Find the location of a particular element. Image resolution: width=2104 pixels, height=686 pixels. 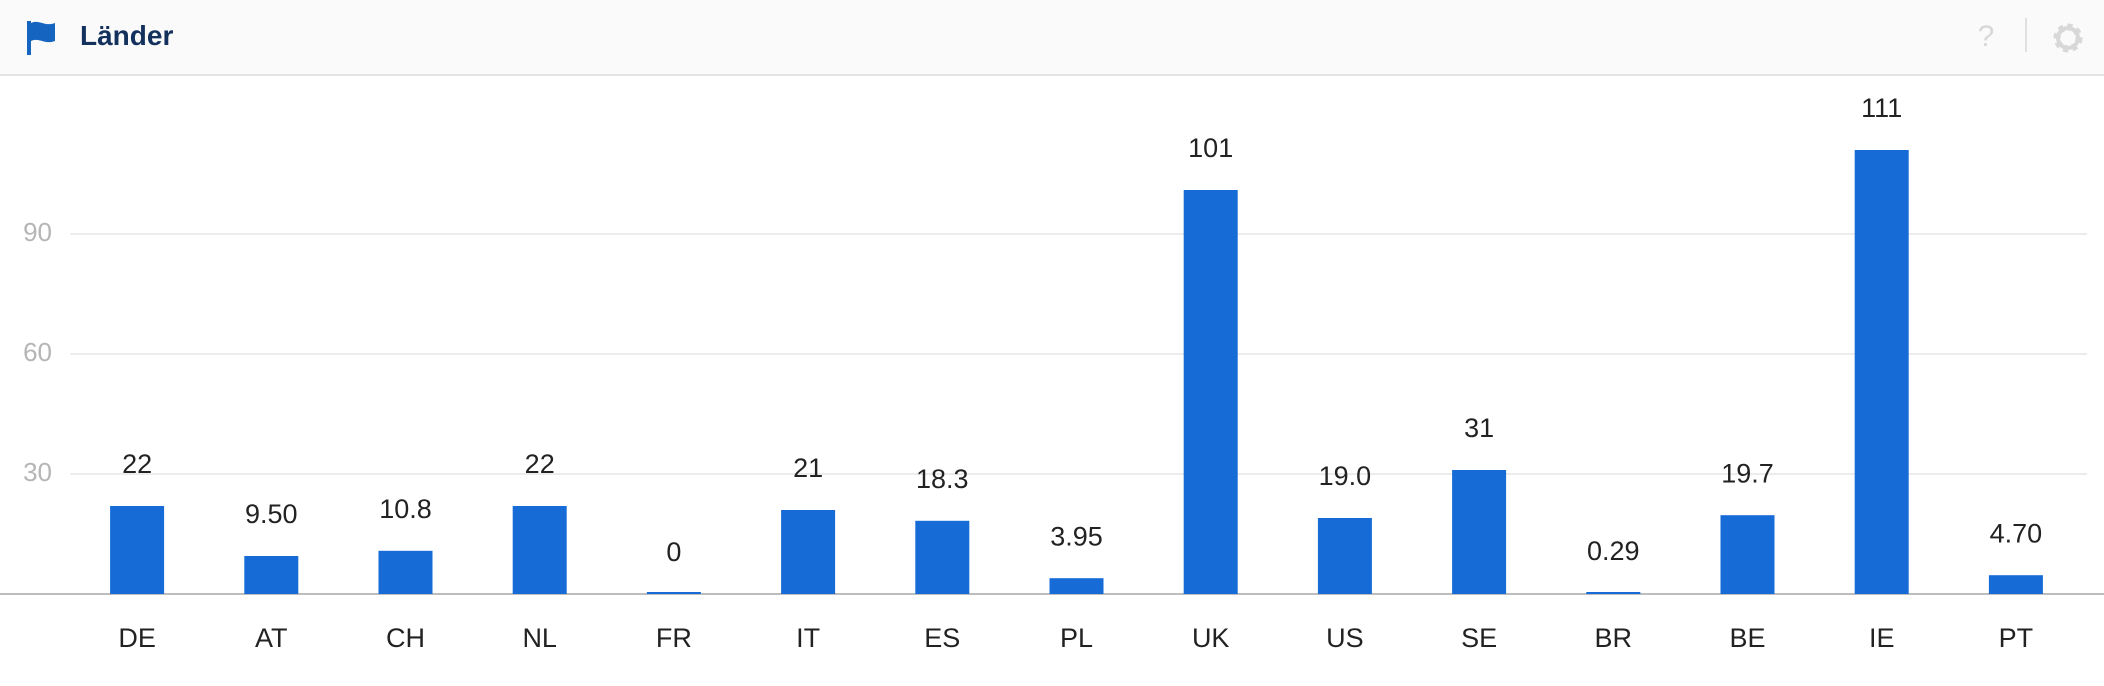

value-label: 4.70 is located at coordinates (2016, 533).